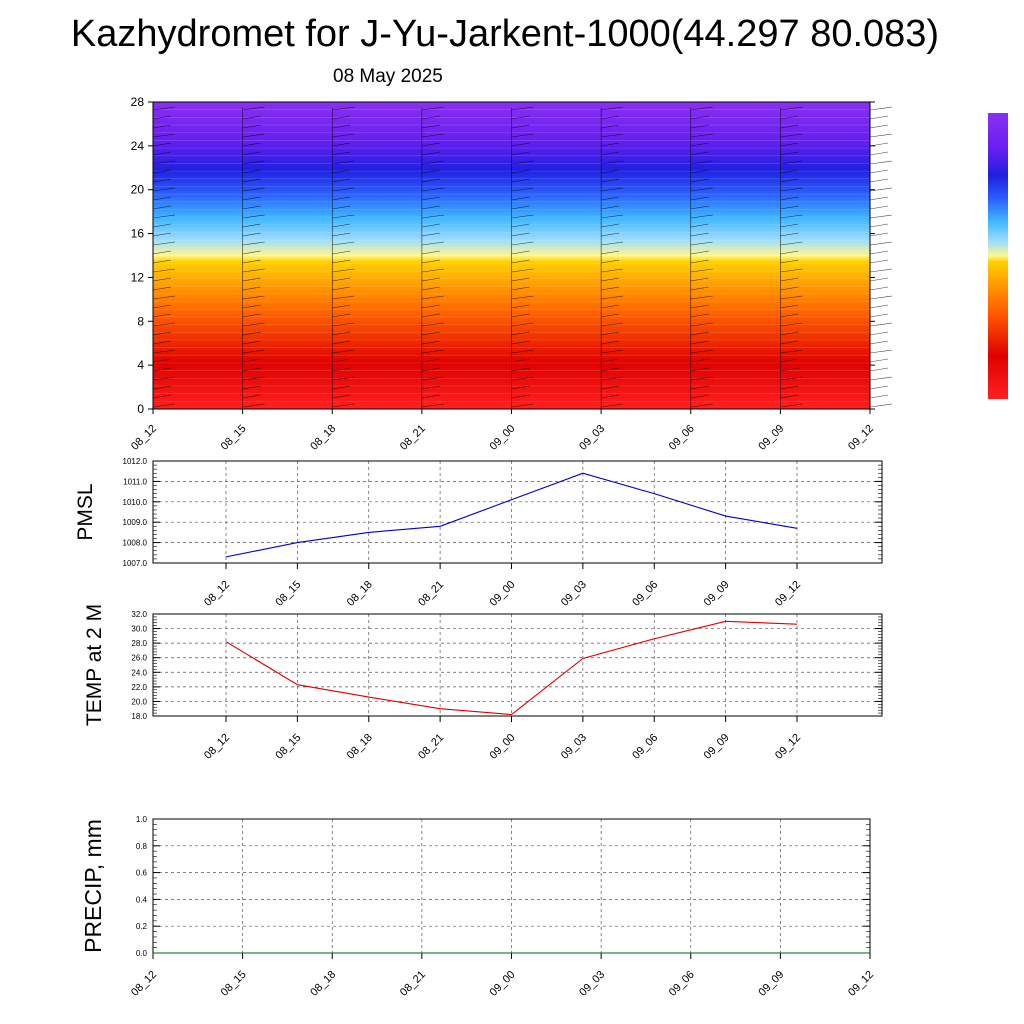 Image resolution: width=1024 pixels, height=1024 pixels. I want to click on y-tick-label: 28.0, so click(139, 643).